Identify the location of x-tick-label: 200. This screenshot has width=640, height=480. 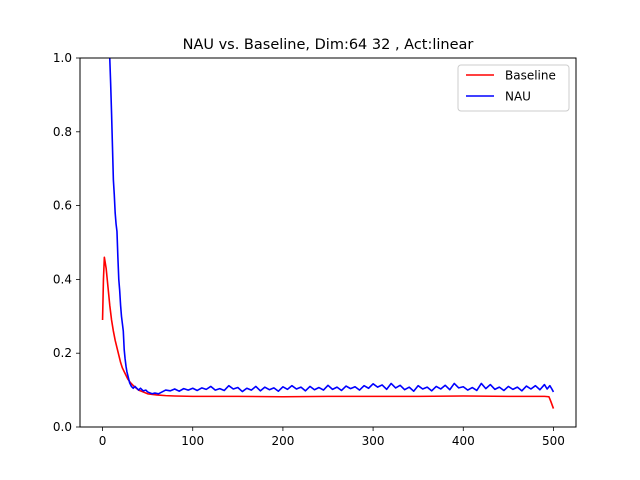
(282, 441).